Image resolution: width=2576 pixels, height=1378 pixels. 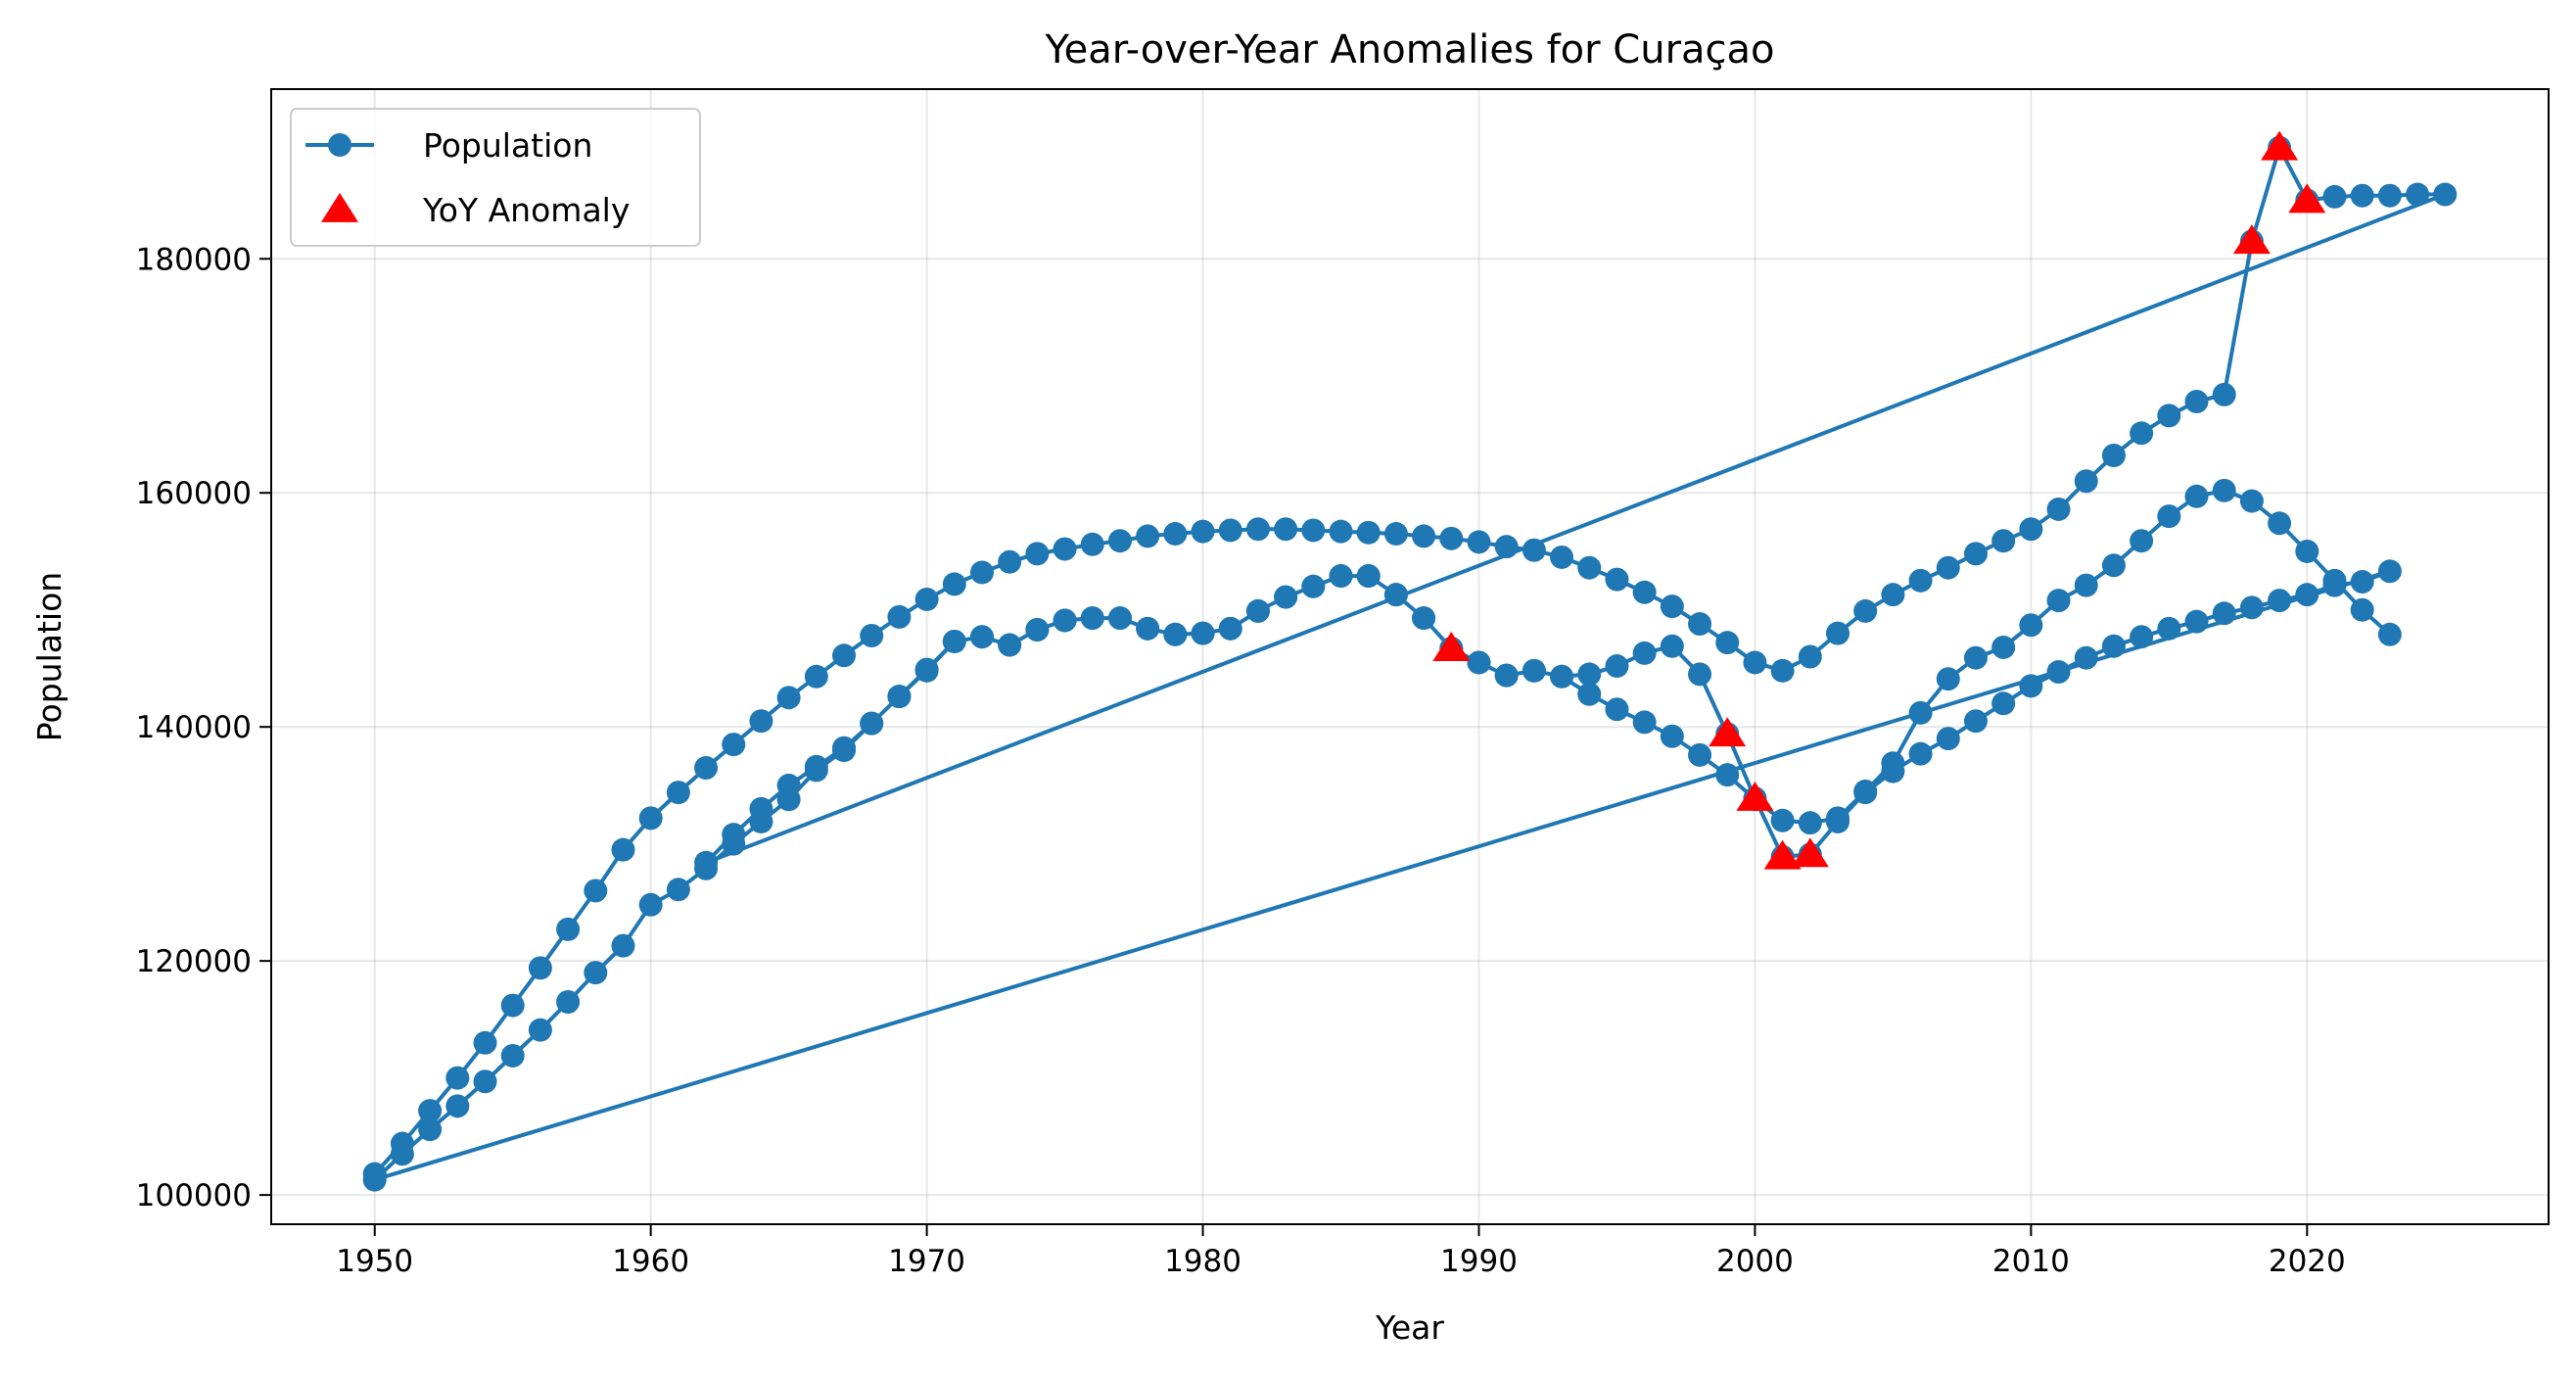 I want to click on x-tick-label: 2010, so click(x=2031, y=1261).